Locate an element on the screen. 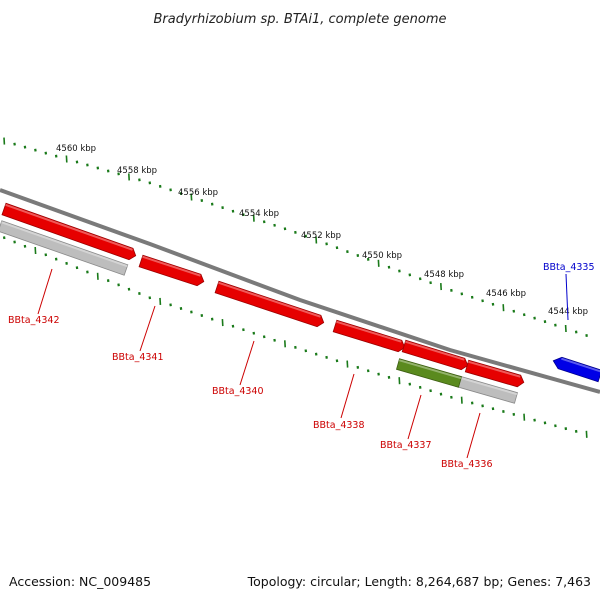 Image resolution: width=600 pixels, height=600 pixels. kbp-label: 4552 kbp is located at coordinates (321, 236).